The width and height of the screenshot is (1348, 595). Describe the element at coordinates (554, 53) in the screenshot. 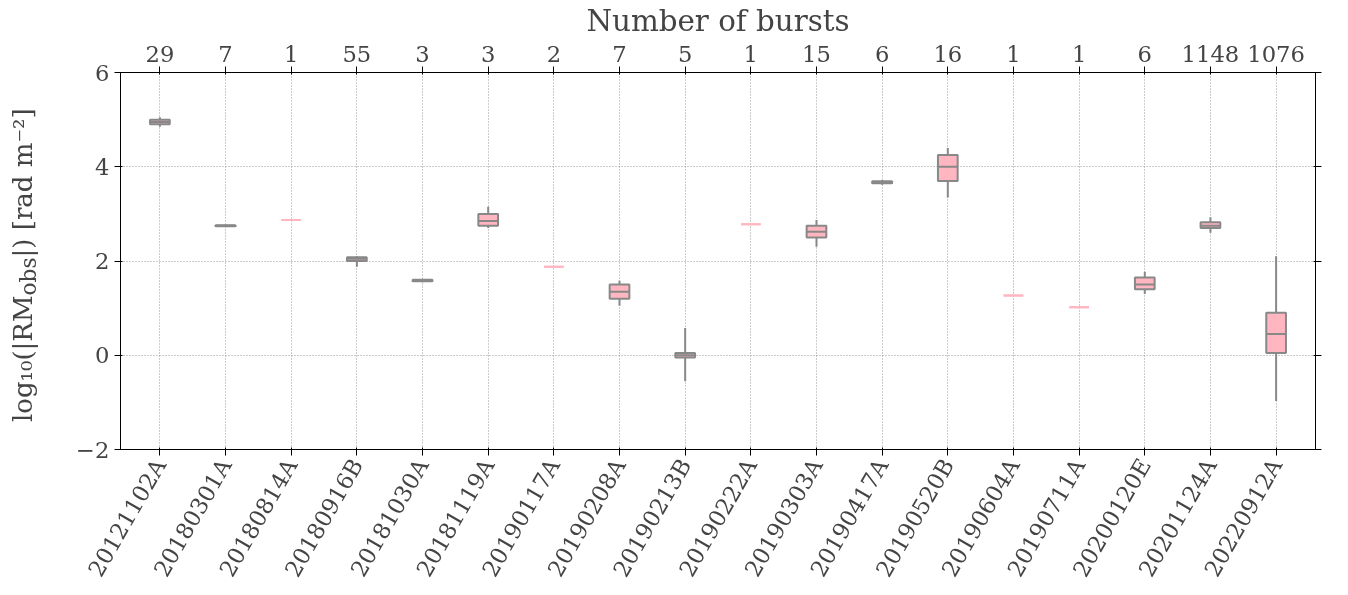

I see `annotation: 2` at that location.